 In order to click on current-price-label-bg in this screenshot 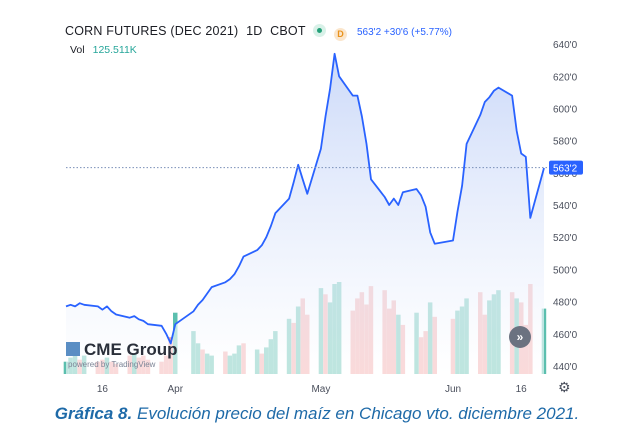, I will do `click(566, 167)`.